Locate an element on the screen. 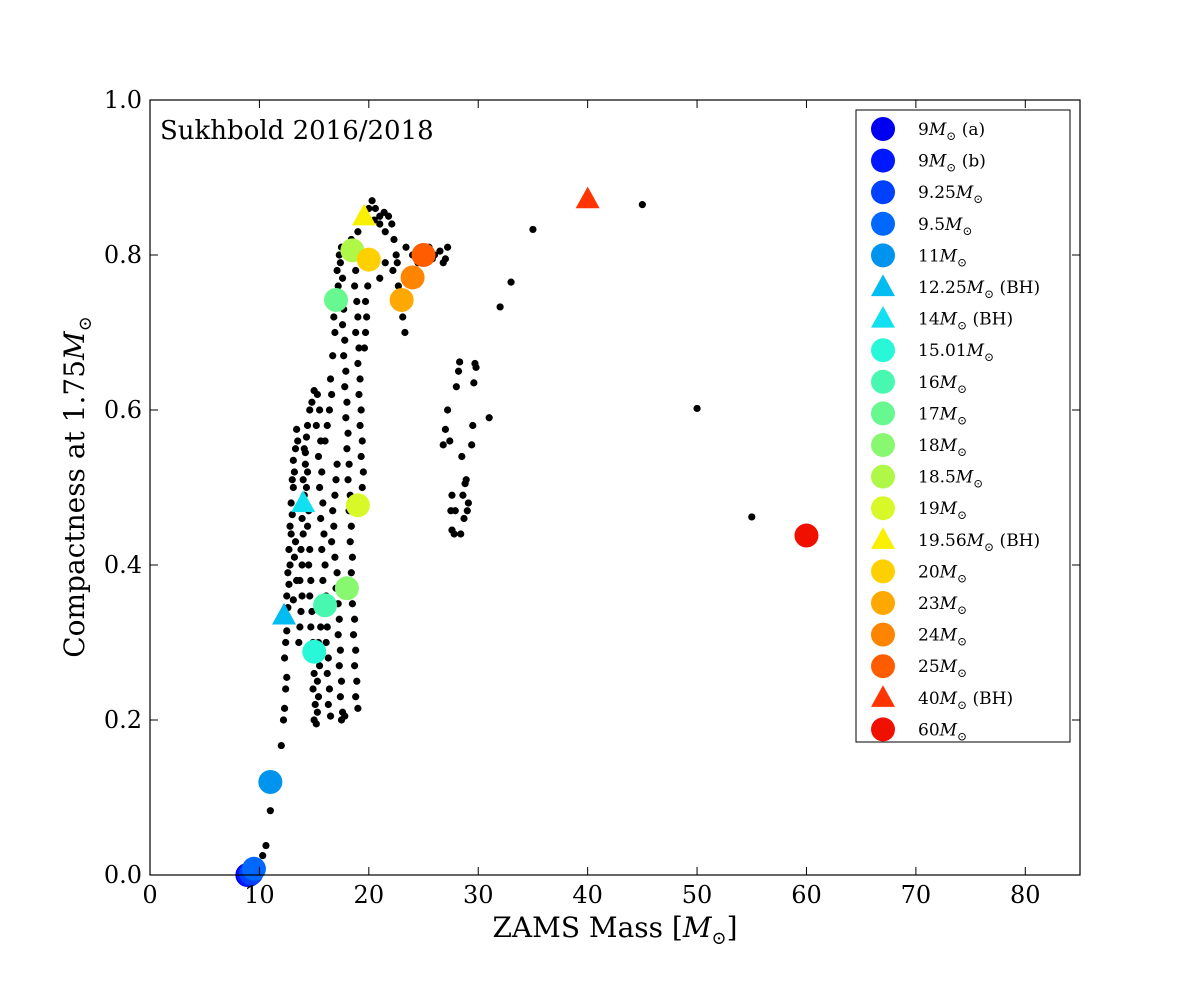 The image size is (1200, 1000). y-tick-label: 0.2 is located at coordinates (123, 720).